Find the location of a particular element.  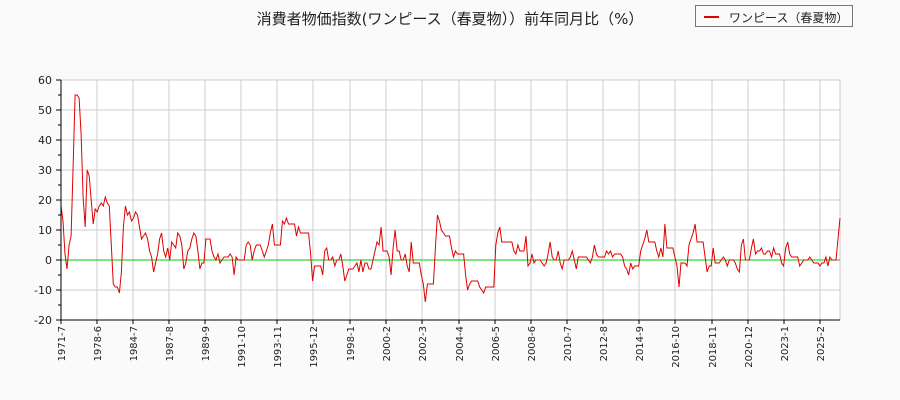

y-tick-label: 20 is located at coordinates (45, 200).